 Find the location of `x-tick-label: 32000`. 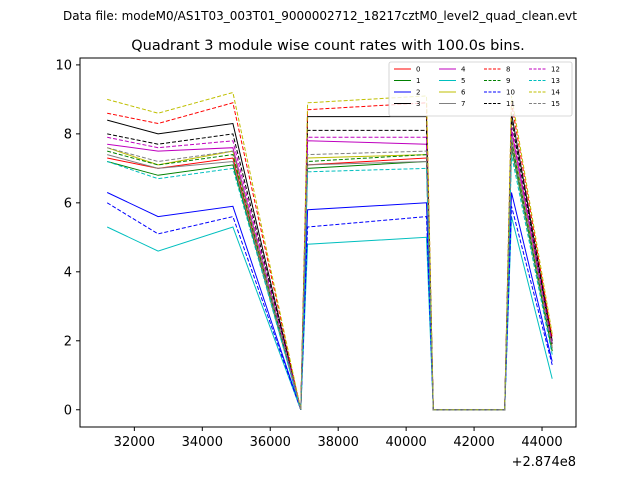

x-tick-label: 32000 is located at coordinates (134, 442).